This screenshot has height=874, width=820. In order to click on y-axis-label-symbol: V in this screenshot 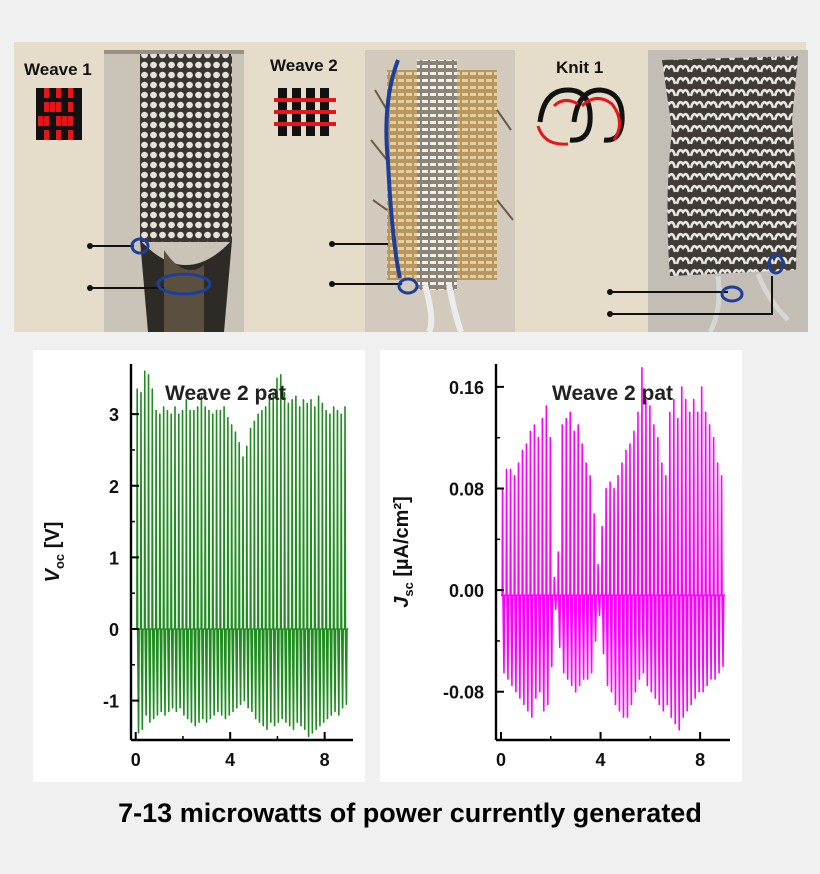, I will do `click(53, 574)`.